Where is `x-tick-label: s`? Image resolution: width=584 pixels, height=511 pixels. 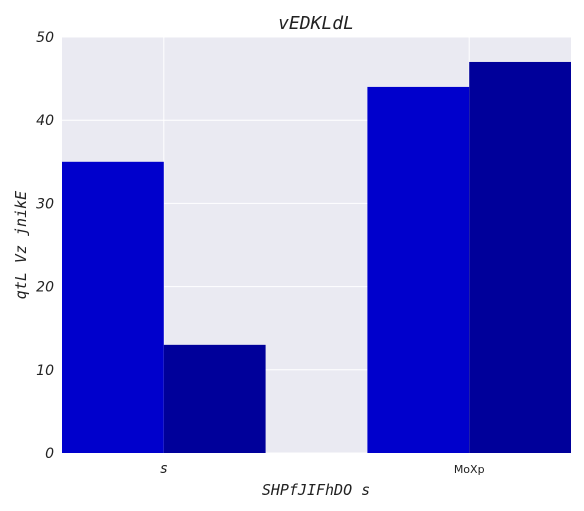
x-tick-label: s is located at coordinates (164, 469).